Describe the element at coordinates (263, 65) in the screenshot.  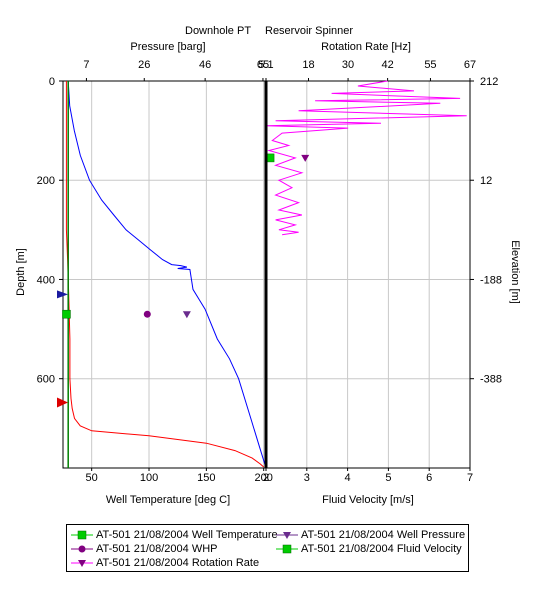
I see `x-top-tick-label: 65` at that location.